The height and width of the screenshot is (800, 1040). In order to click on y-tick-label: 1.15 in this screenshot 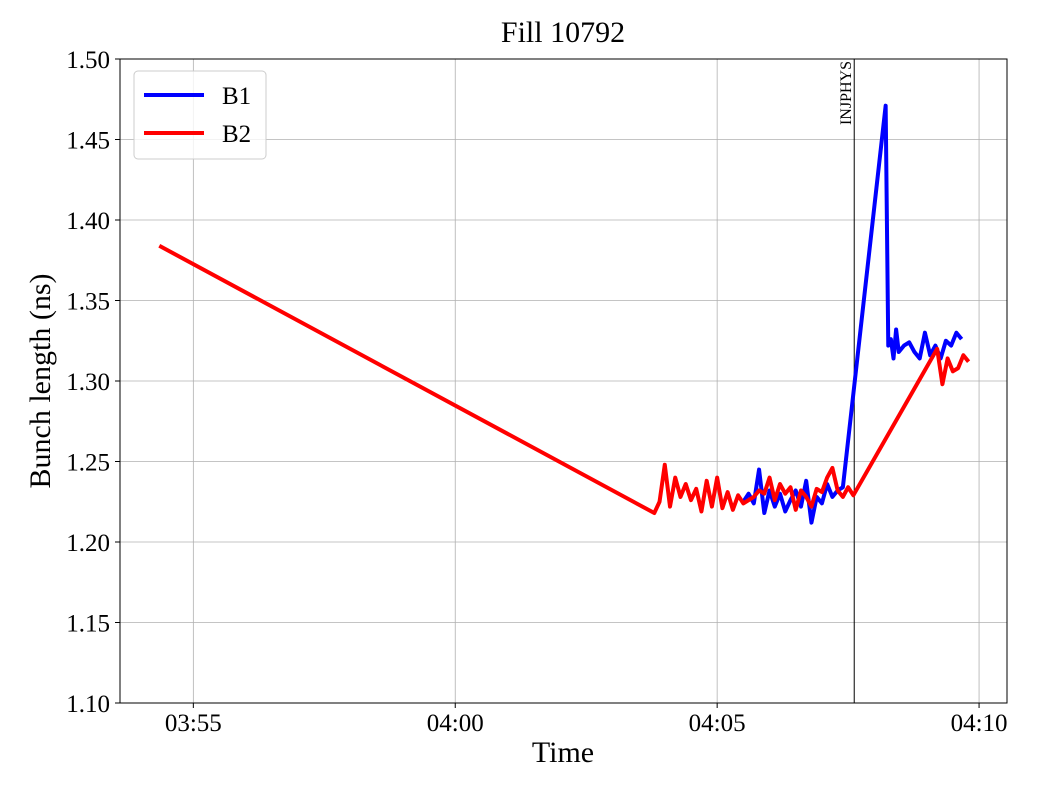, I will do `click(88, 624)`.